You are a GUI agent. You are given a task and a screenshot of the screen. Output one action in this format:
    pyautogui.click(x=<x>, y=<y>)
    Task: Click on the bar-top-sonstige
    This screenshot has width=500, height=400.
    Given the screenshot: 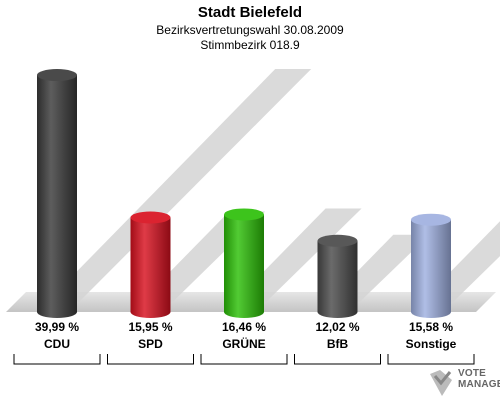 What is the action you would take?
    pyautogui.click(x=431, y=219)
    